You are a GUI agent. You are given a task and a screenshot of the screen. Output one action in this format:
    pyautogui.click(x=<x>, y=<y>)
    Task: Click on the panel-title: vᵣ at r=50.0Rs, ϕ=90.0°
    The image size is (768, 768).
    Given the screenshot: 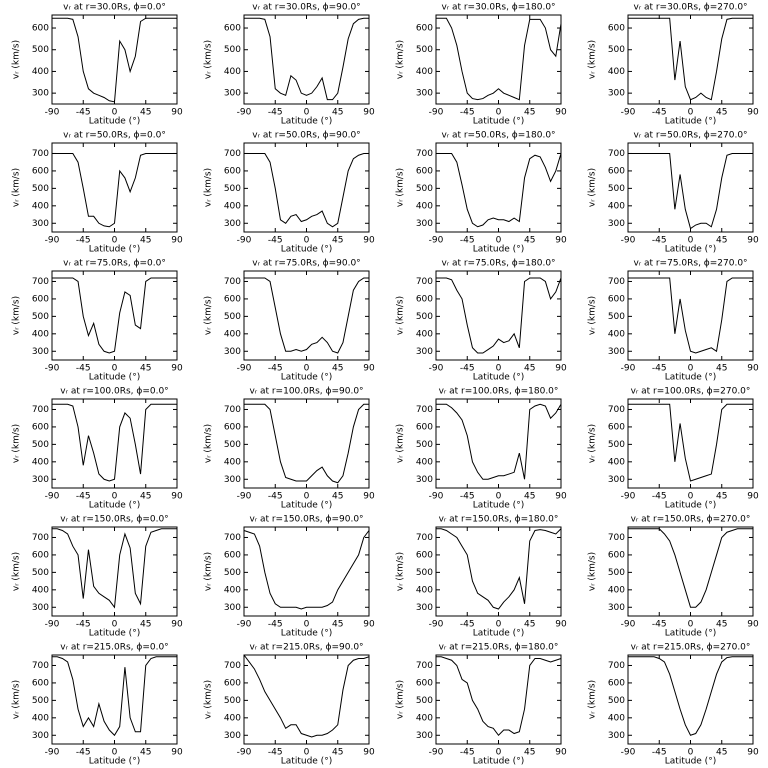 What is the action you would take?
    pyautogui.click(x=306, y=136)
    